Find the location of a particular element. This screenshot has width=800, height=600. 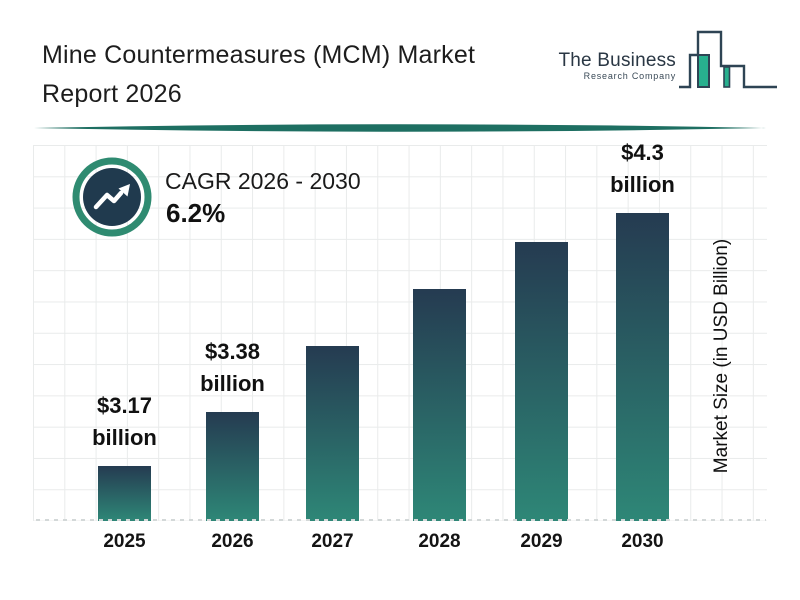

bar-2025 is located at coordinates (124, 493).